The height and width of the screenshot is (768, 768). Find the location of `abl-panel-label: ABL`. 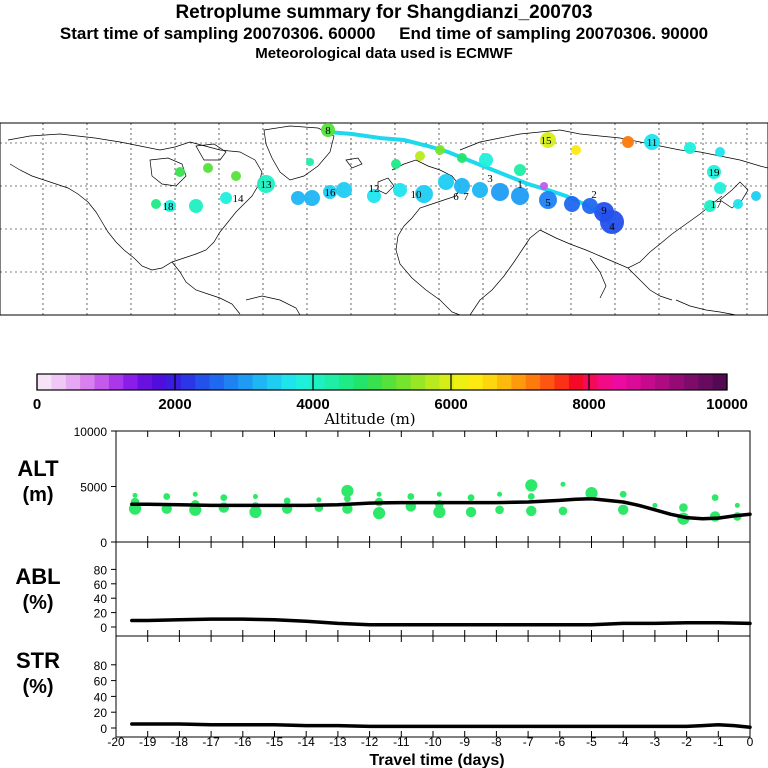

abl-panel-label: ABL is located at coordinates (37, 576).